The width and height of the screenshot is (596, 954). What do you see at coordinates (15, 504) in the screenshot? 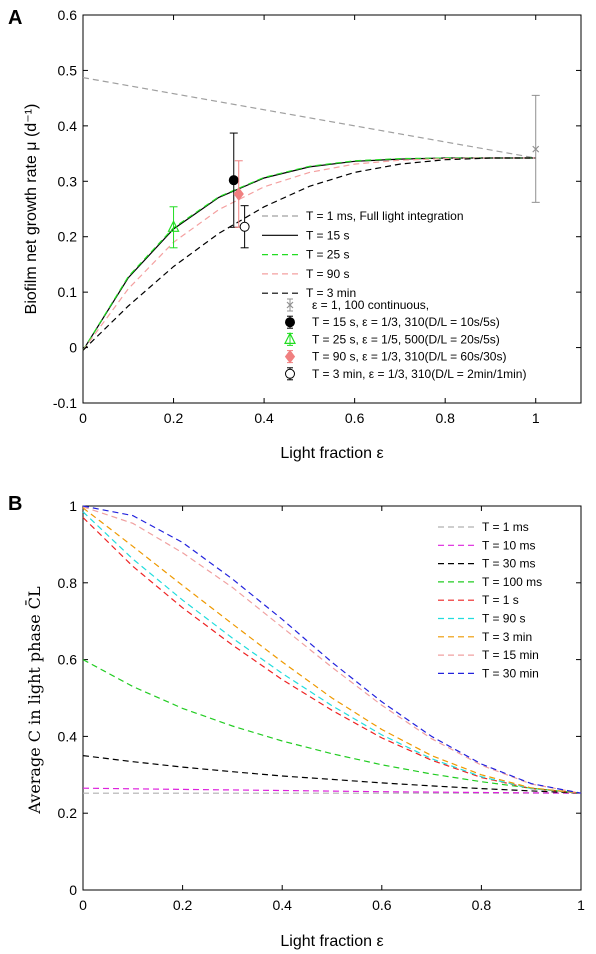
I see `panel-b-label: B` at bounding box center [15, 504].